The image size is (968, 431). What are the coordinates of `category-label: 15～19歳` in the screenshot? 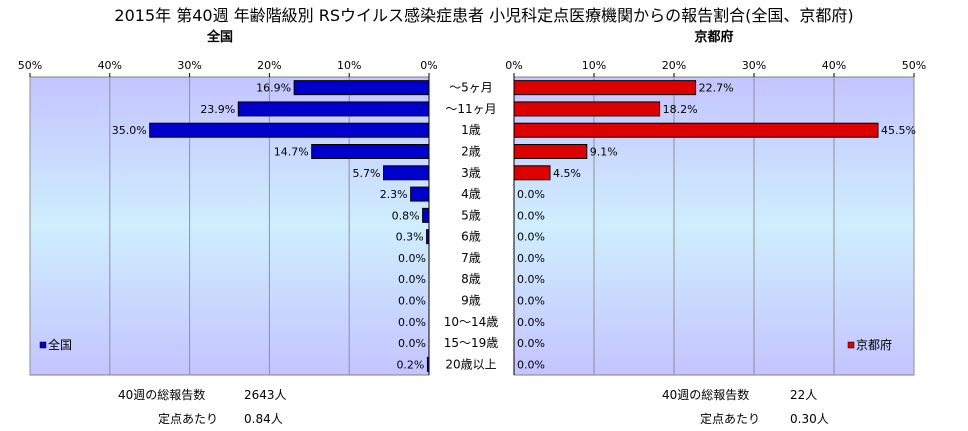 It's located at (471, 343).